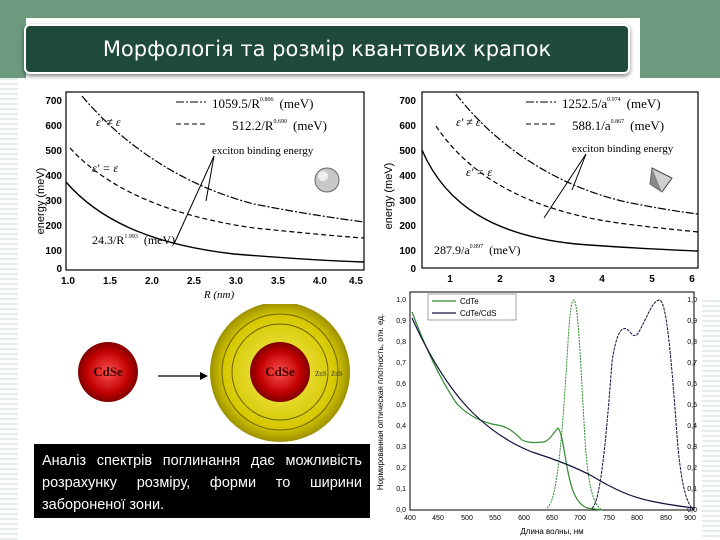  Describe the element at coordinates (401, 384) in the screenshot. I see `spec-ytick-left: 0,6` at that location.